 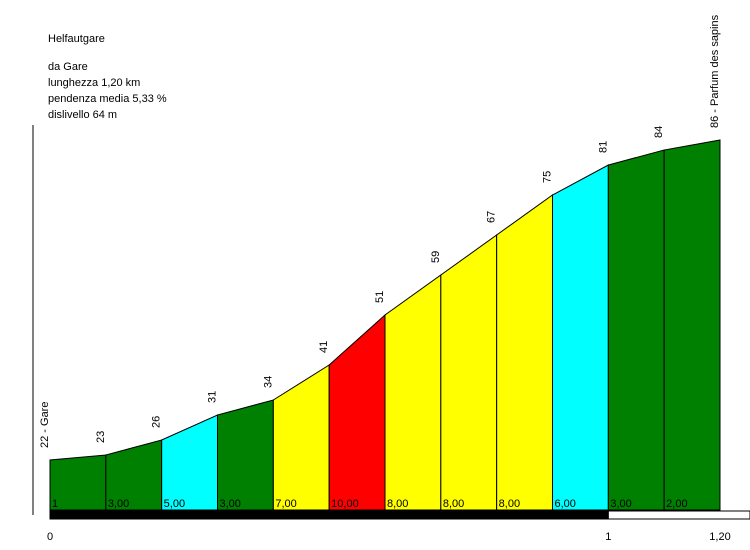 What do you see at coordinates (157, 422) in the screenshot?
I see `altitude-label: 26` at bounding box center [157, 422].